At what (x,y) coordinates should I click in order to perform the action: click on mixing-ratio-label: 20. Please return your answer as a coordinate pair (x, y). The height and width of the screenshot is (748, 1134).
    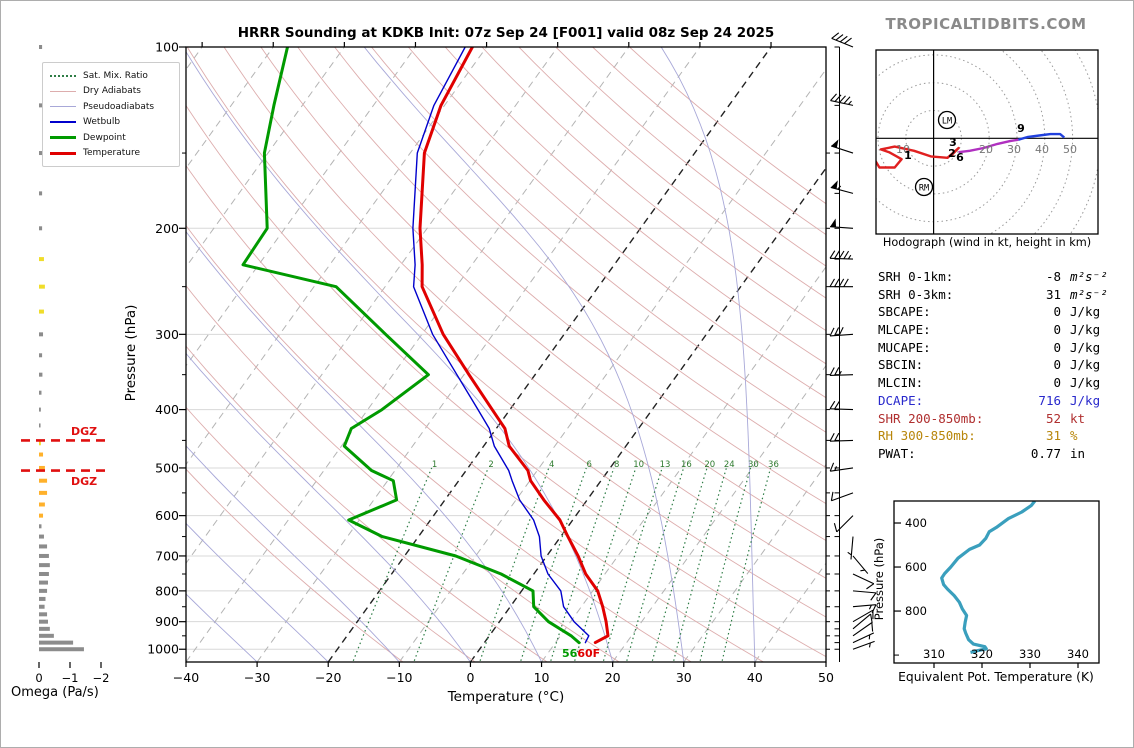
    Looking at the image, I should click on (709, 465).